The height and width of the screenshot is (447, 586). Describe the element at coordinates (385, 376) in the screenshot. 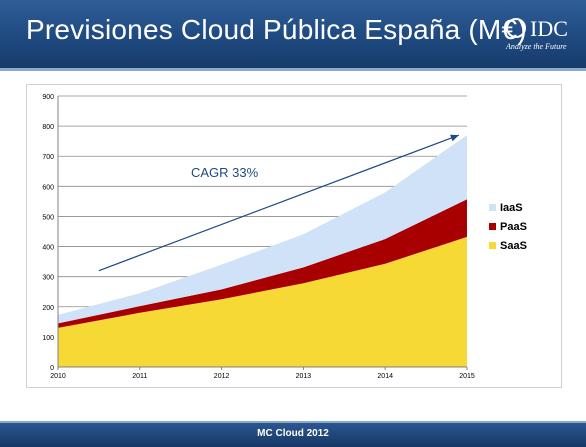

I see `x-tick-label-4: 2014` at that location.